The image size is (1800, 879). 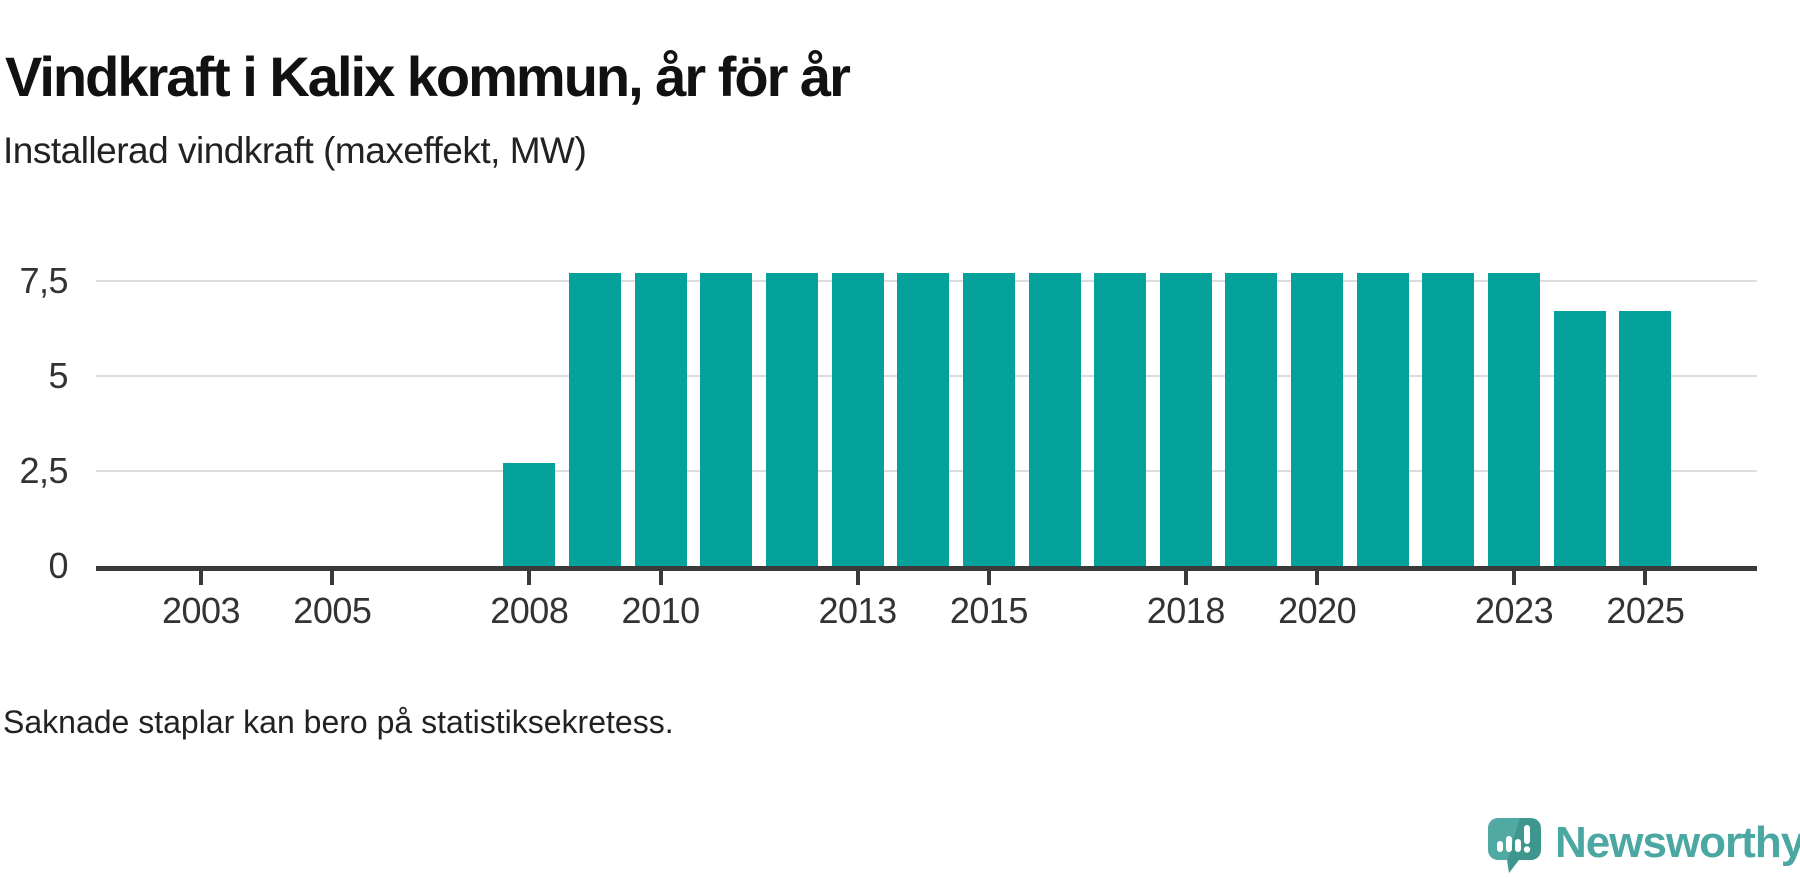 What do you see at coordinates (660, 419) in the screenshot?
I see `bar-2010` at bounding box center [660, 419].